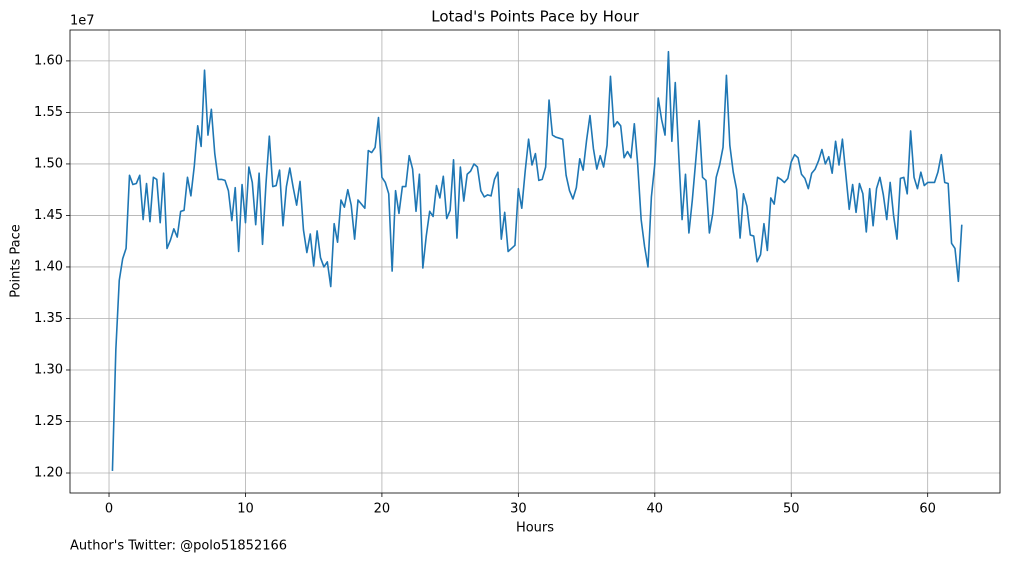  Describe the element at coordinates (82, 21) in the screenshot. I see `y-offset-label: 1e7` at that location.